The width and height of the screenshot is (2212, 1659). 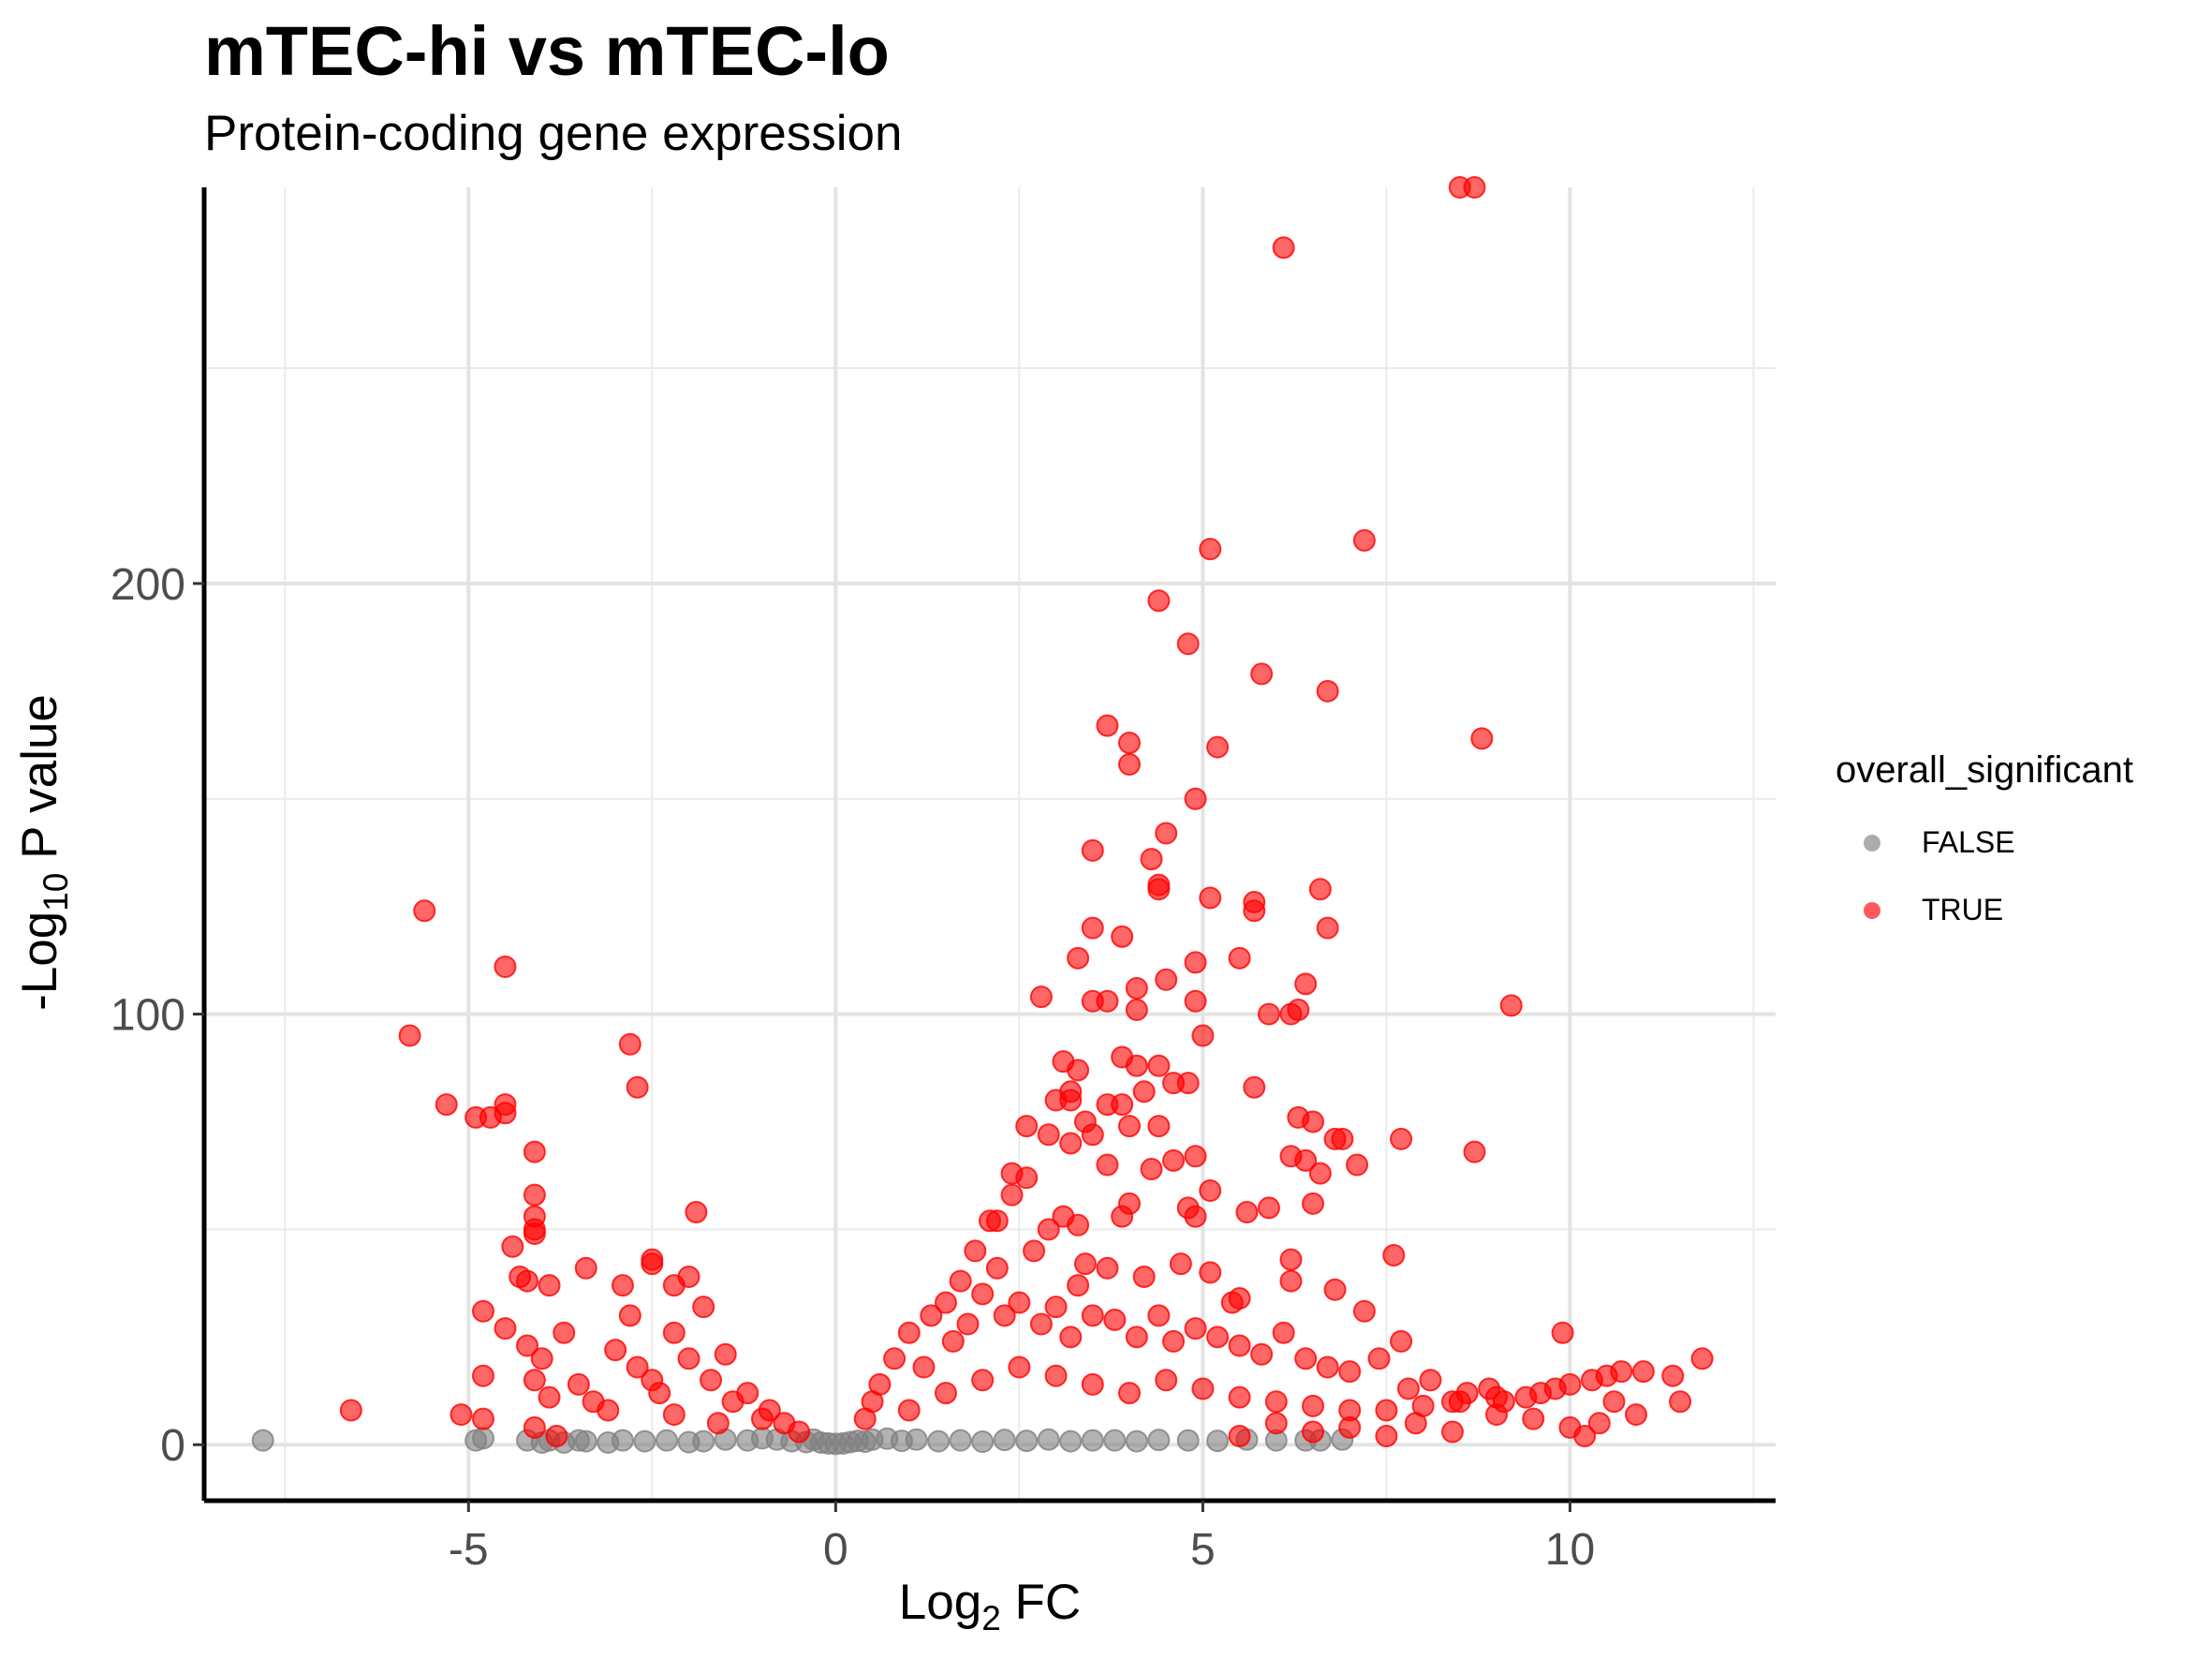 I want to click on x-tick-label: 0, so click(x=835, y=1550).